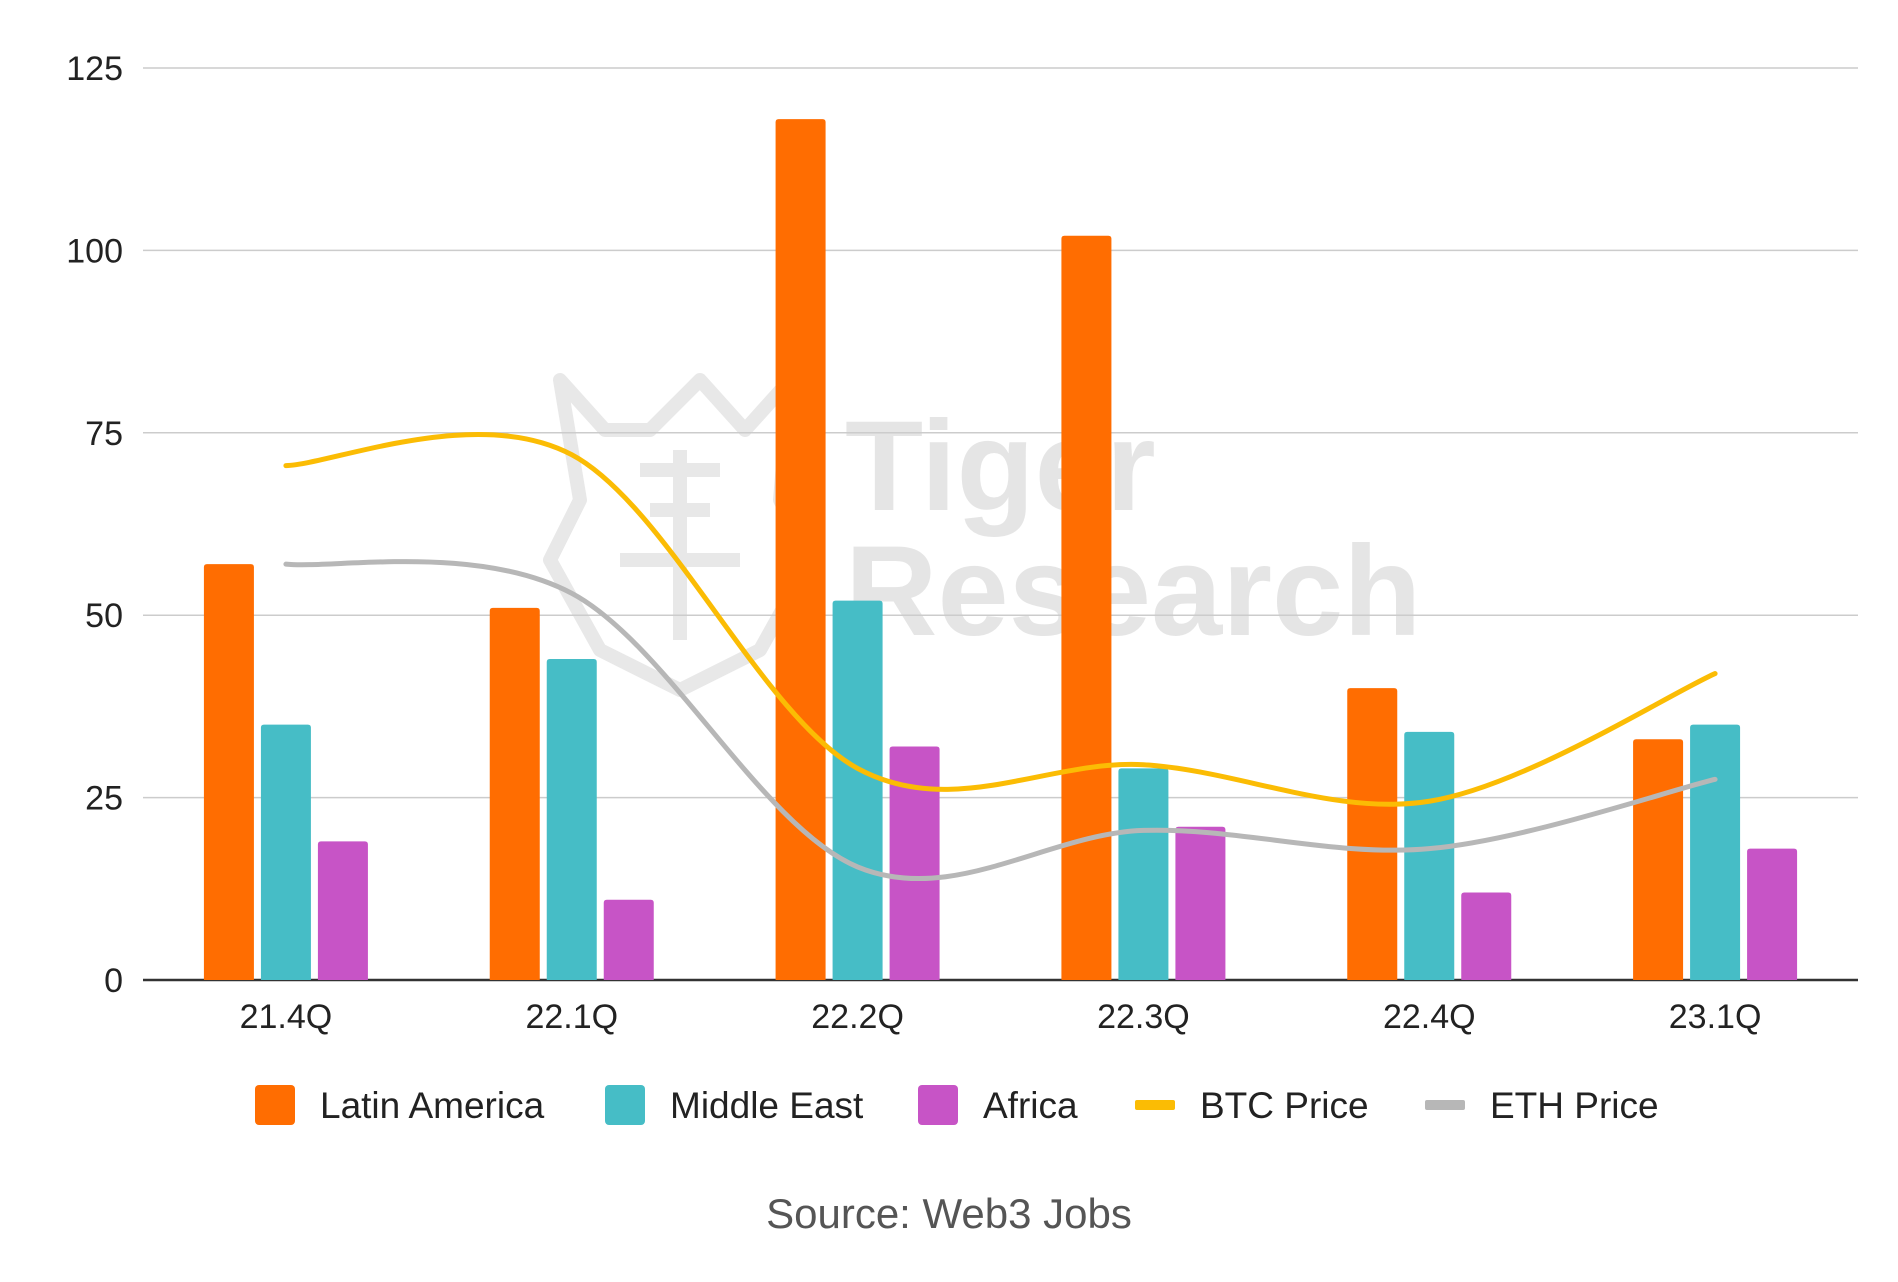 The image size is (1898, 1282). Describe the element at coordinates (104, 616) in the screenshot. I see `y-tick-label: 50` at that location.